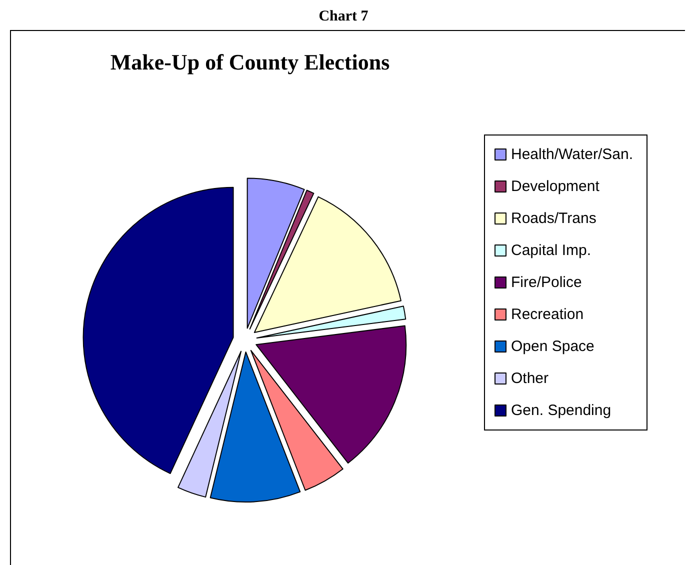  Describe the element at coordinates (546, 282) in the screenshot. I see `legend-label: Fire/Police` at that location.